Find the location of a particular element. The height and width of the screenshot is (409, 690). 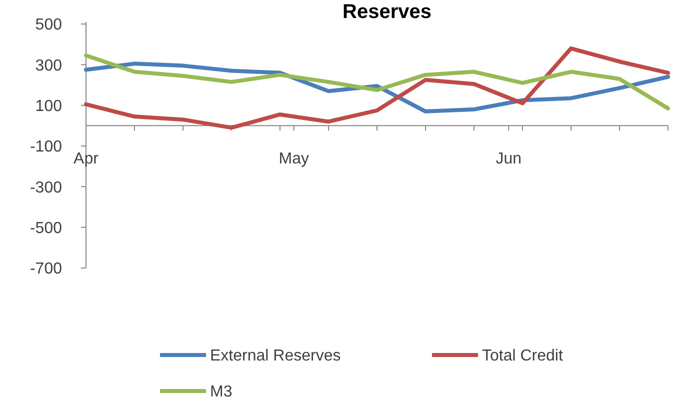

y-tick-label: -500 is located at coordinates (46, 228).